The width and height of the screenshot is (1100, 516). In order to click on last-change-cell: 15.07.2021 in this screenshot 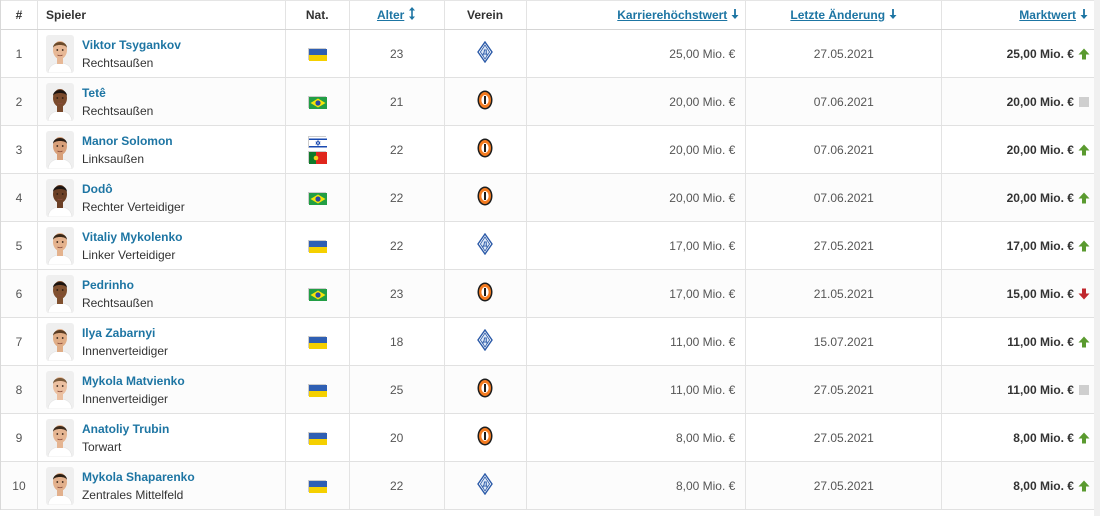, I will do `click(844, 341)`.